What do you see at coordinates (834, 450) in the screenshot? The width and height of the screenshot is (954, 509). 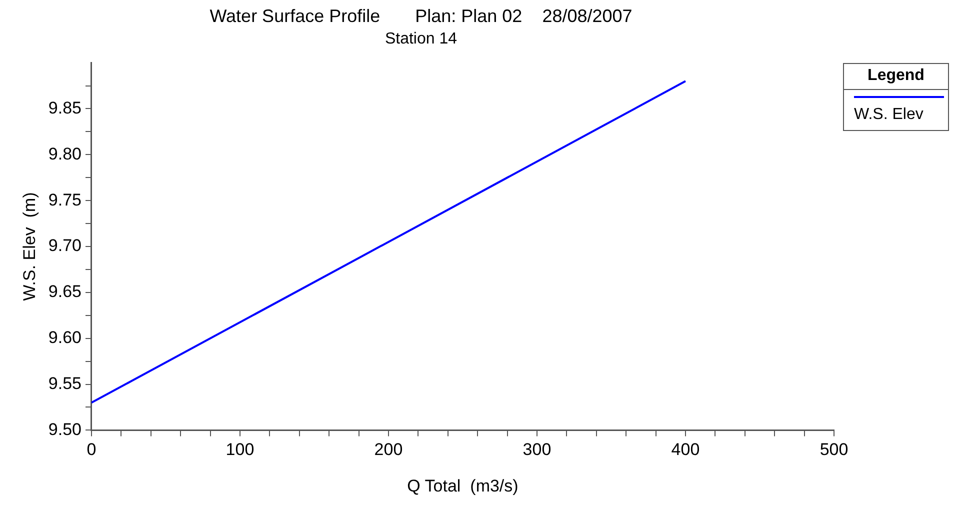 I see `x-tick-label: 500` at bounding box center [834, 450].